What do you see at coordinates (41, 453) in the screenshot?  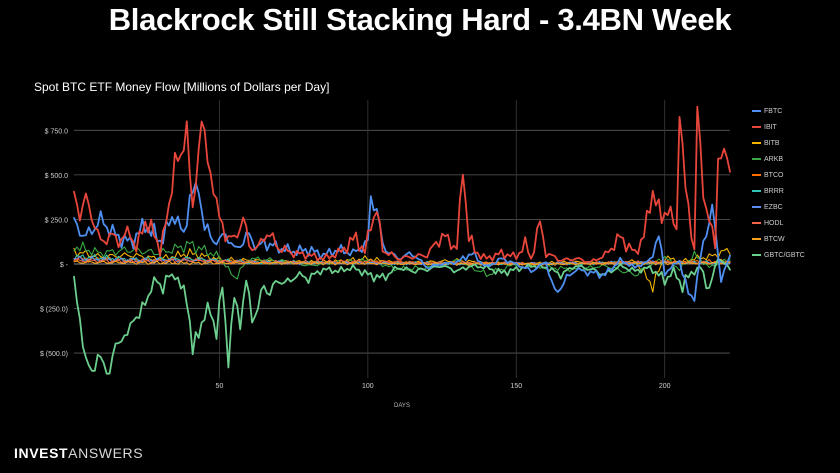 I see `brand-logo-part1: INVEST` at bounding box center [41, 453].